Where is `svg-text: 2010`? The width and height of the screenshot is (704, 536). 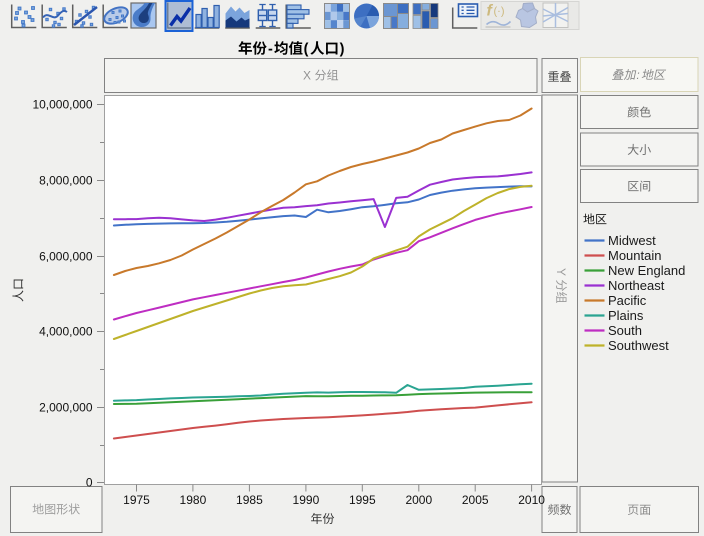 svg-text: 2010 is located at coordinates (531, 500).